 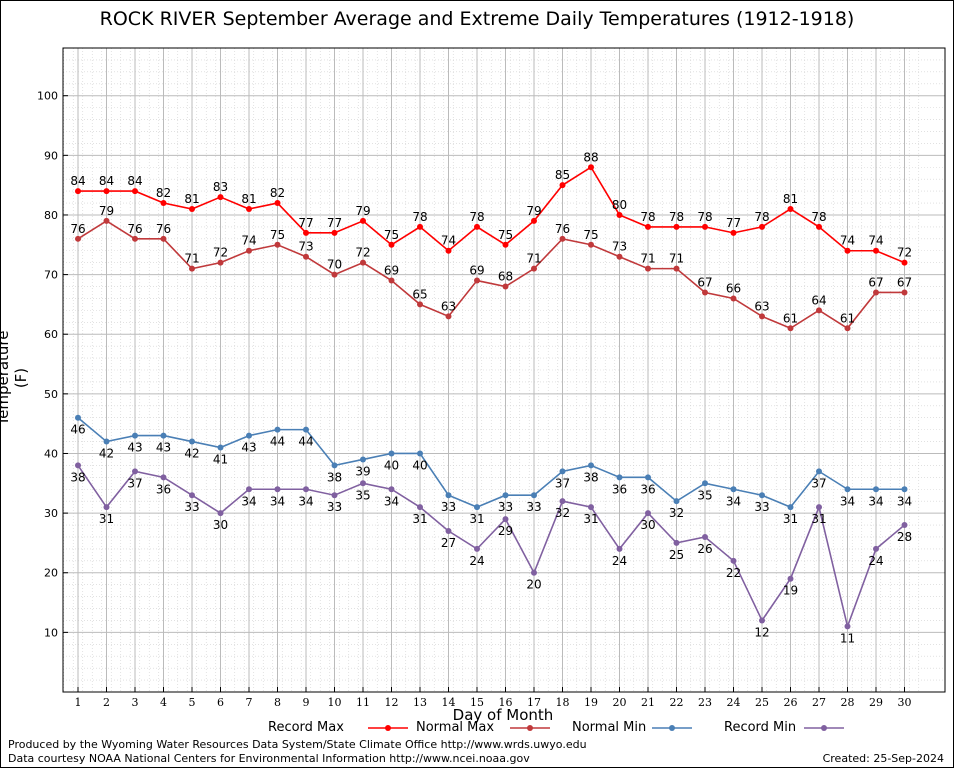 I want to click on y-tick-label: 40, so click(x=51, y=453).